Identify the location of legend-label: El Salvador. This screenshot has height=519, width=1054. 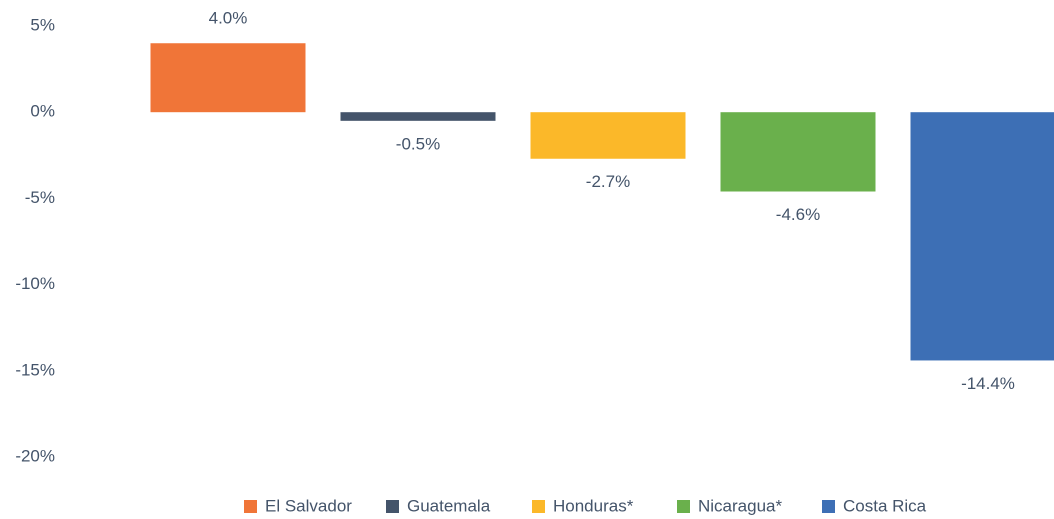
(308, 505).